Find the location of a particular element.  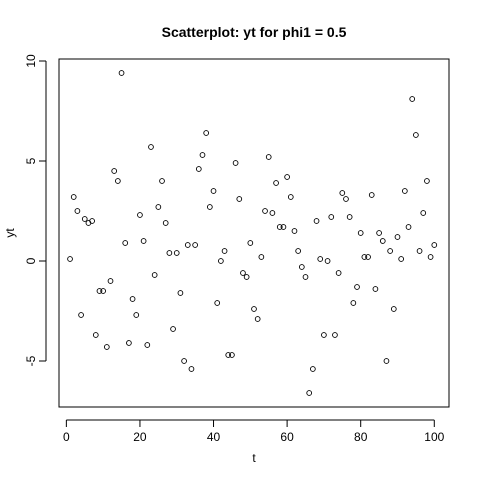

y-tick-label: 10 is located at coordinates (31, 61).